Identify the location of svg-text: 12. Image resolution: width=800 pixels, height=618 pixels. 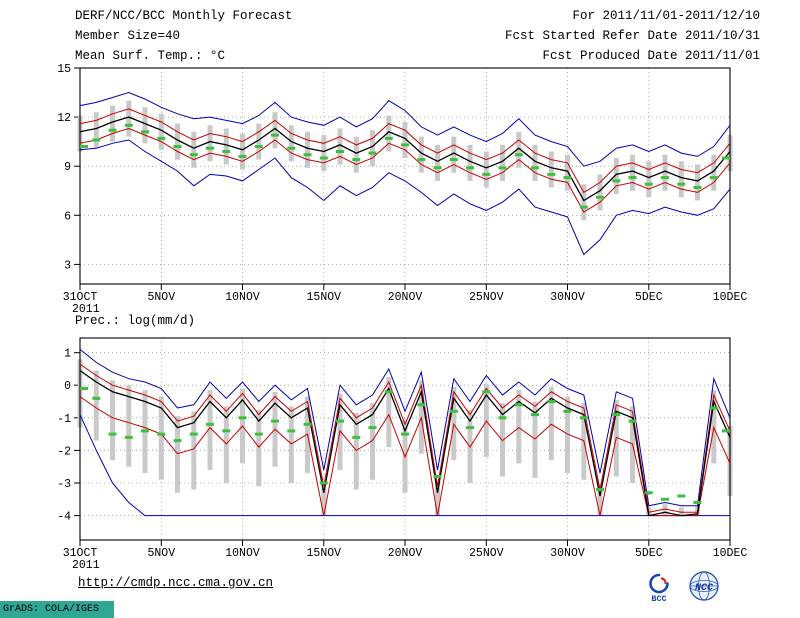
(64, 118).